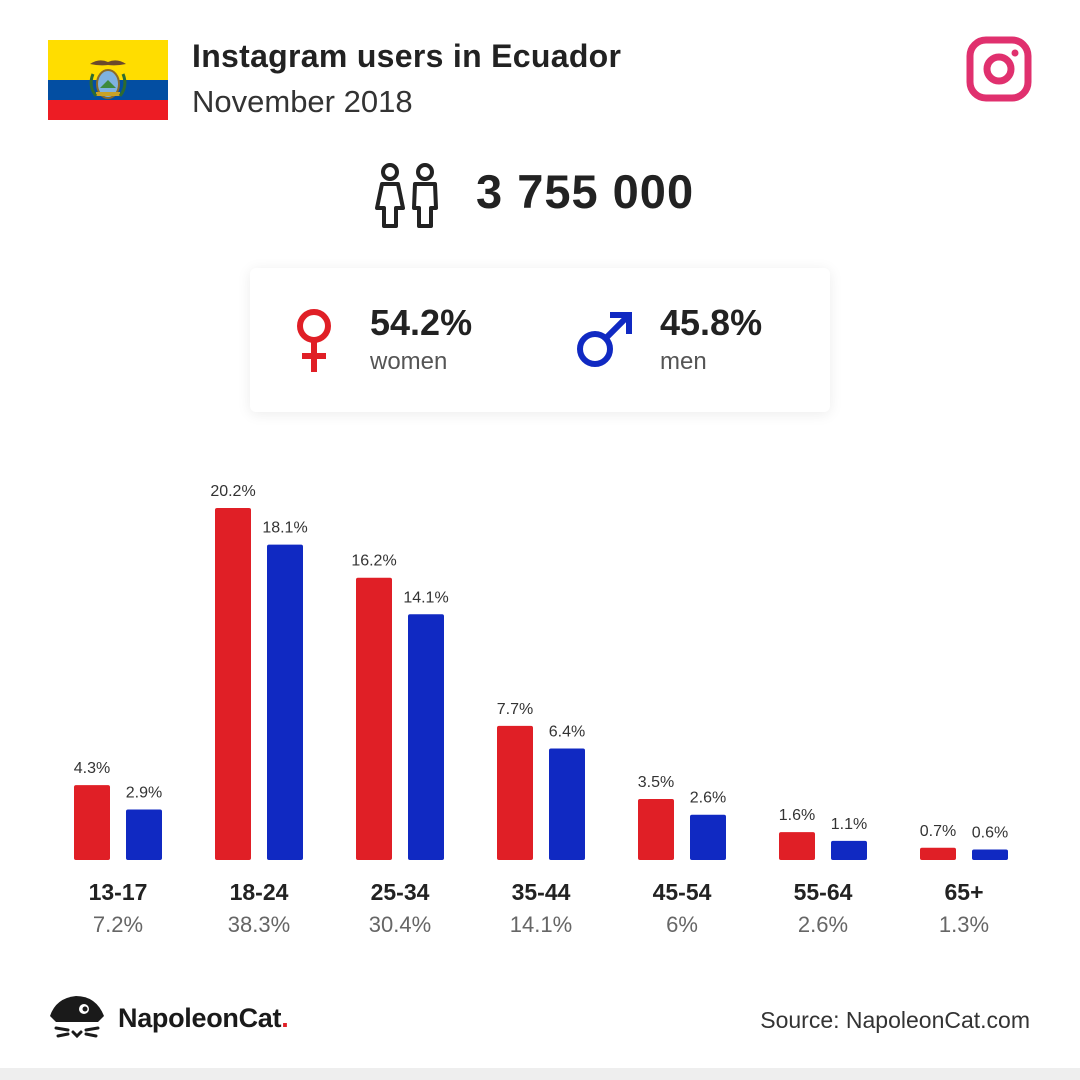 This screenshot has height=1080, width=1080. I want to click on bottom-band, so click(540, 1074).